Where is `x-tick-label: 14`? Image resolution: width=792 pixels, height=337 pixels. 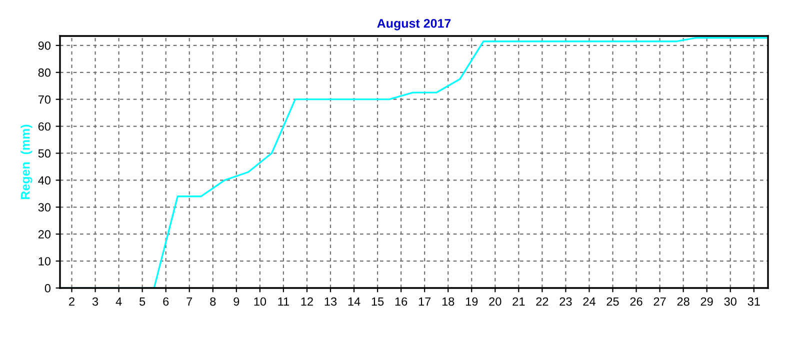
x-tick-label: 14 is located at coordinates (354, 301).